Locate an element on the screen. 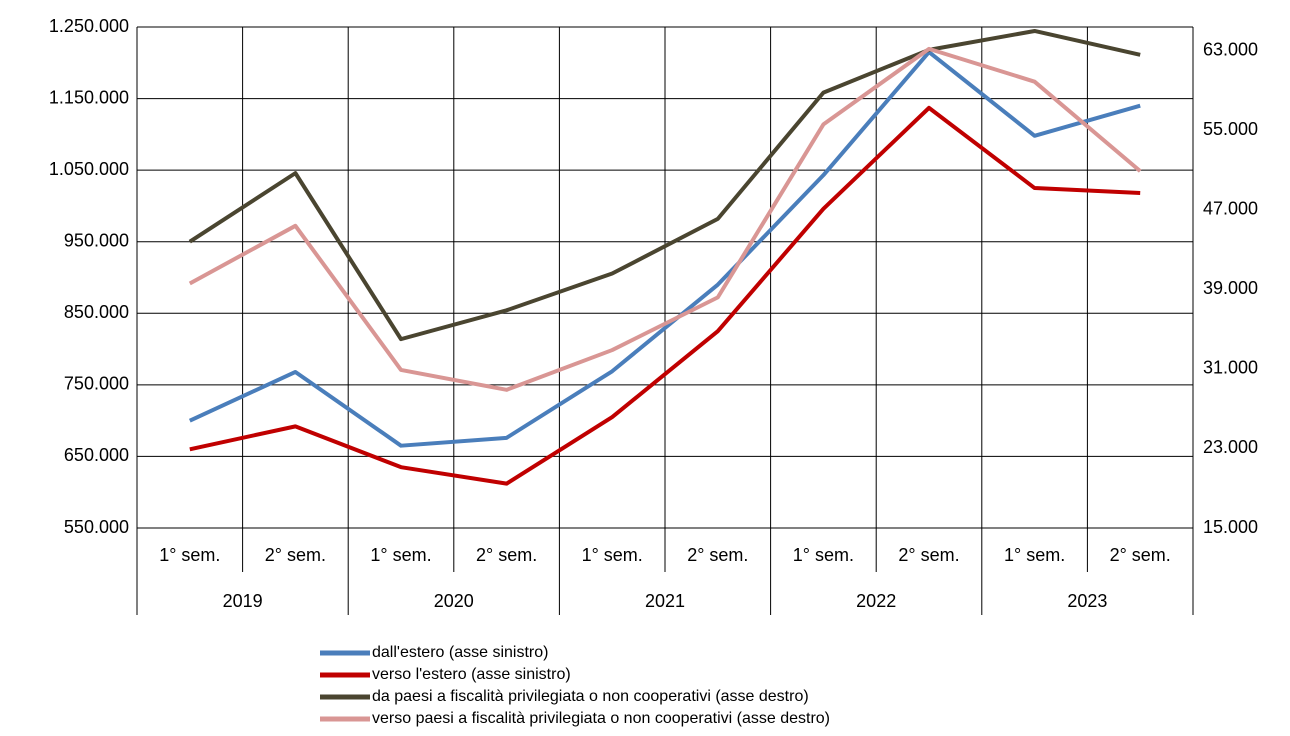 The width and height of the screenshot is (1290, 736). y2-tick-label: 47.000 is located at coordinates (1230, 209).